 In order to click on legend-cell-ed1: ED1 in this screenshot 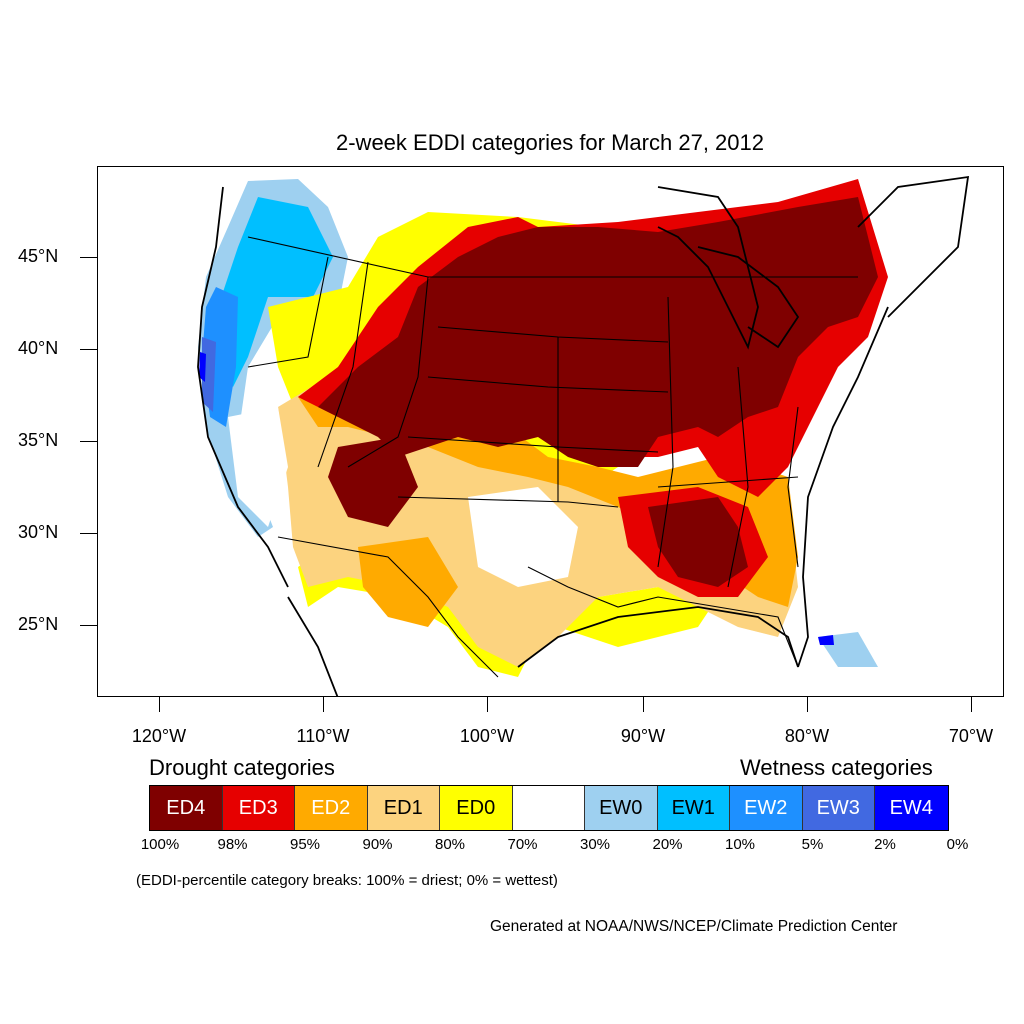, I will do `click(403, 808)`.